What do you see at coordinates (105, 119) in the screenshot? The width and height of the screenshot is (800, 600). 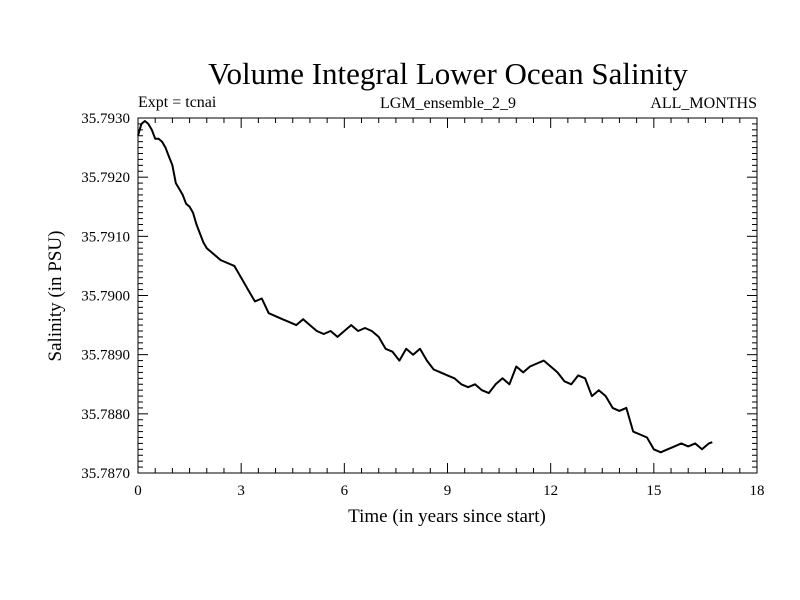 I see `y-tick-label: 35.7930` at bounding box center [105, 119].